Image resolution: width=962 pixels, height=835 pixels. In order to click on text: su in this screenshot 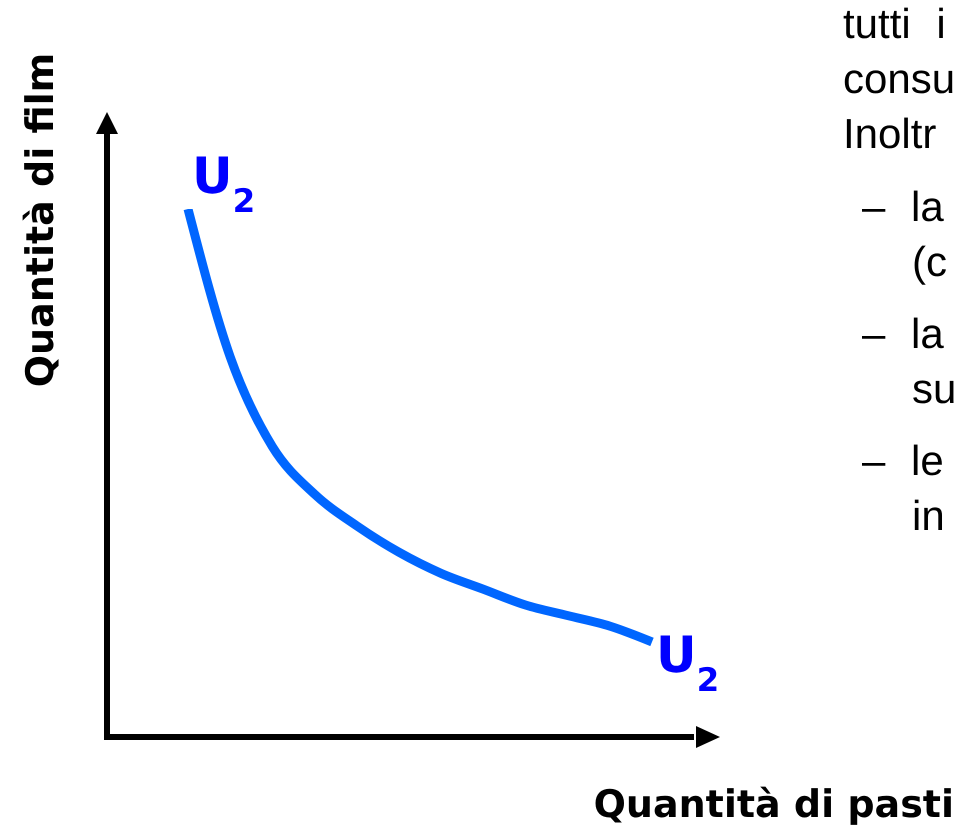, I will do `click(934, 389)`.